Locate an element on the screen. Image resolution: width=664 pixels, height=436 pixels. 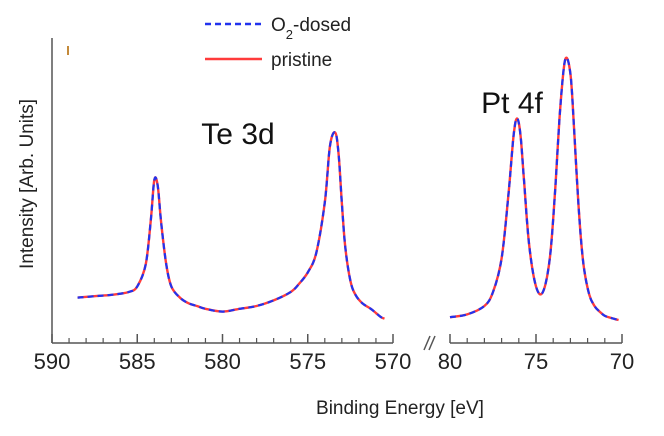
legend-label-o2-dosed: O2-dosed is located at coordinates (311, 28).